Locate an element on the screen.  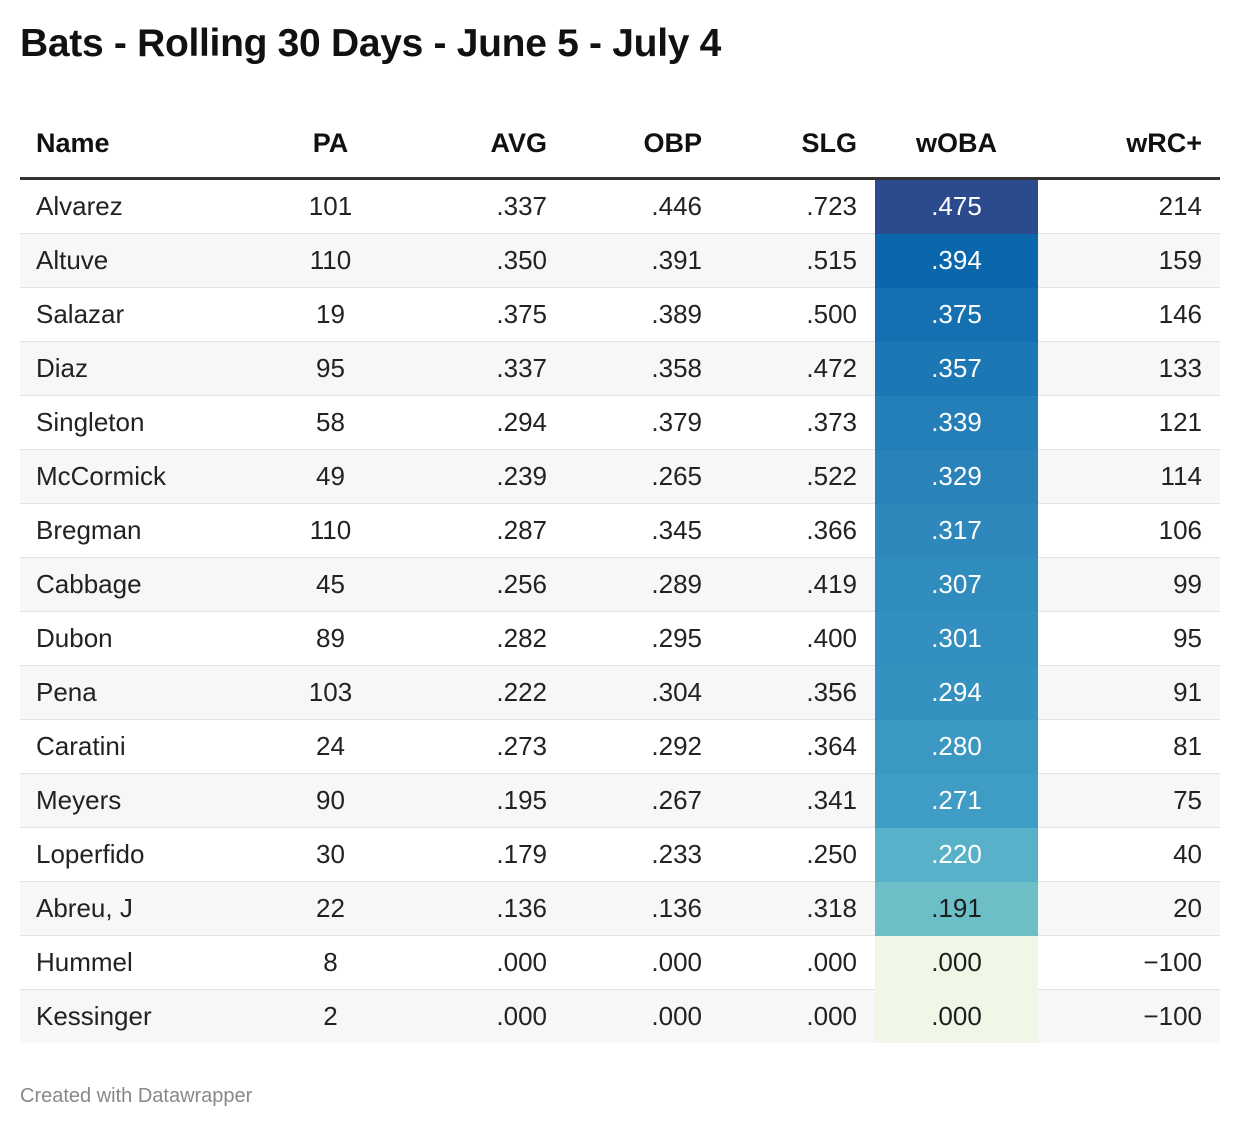
cell-slg: .419 is located at coordinates (797, 584).